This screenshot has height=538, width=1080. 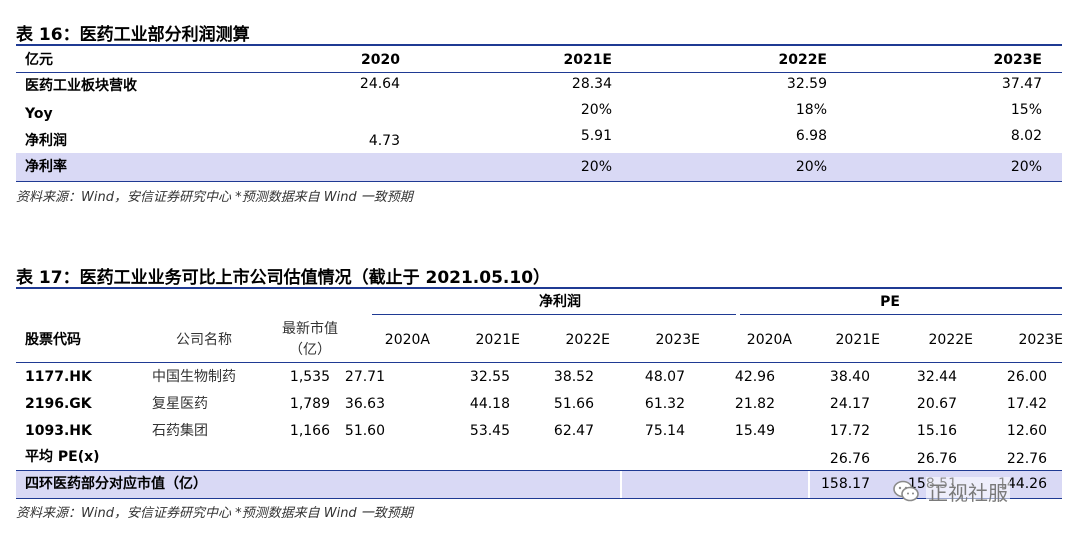 I want to click on table16-title: 表 16：医药工业部分利润测算, so click(x=133, y=35).